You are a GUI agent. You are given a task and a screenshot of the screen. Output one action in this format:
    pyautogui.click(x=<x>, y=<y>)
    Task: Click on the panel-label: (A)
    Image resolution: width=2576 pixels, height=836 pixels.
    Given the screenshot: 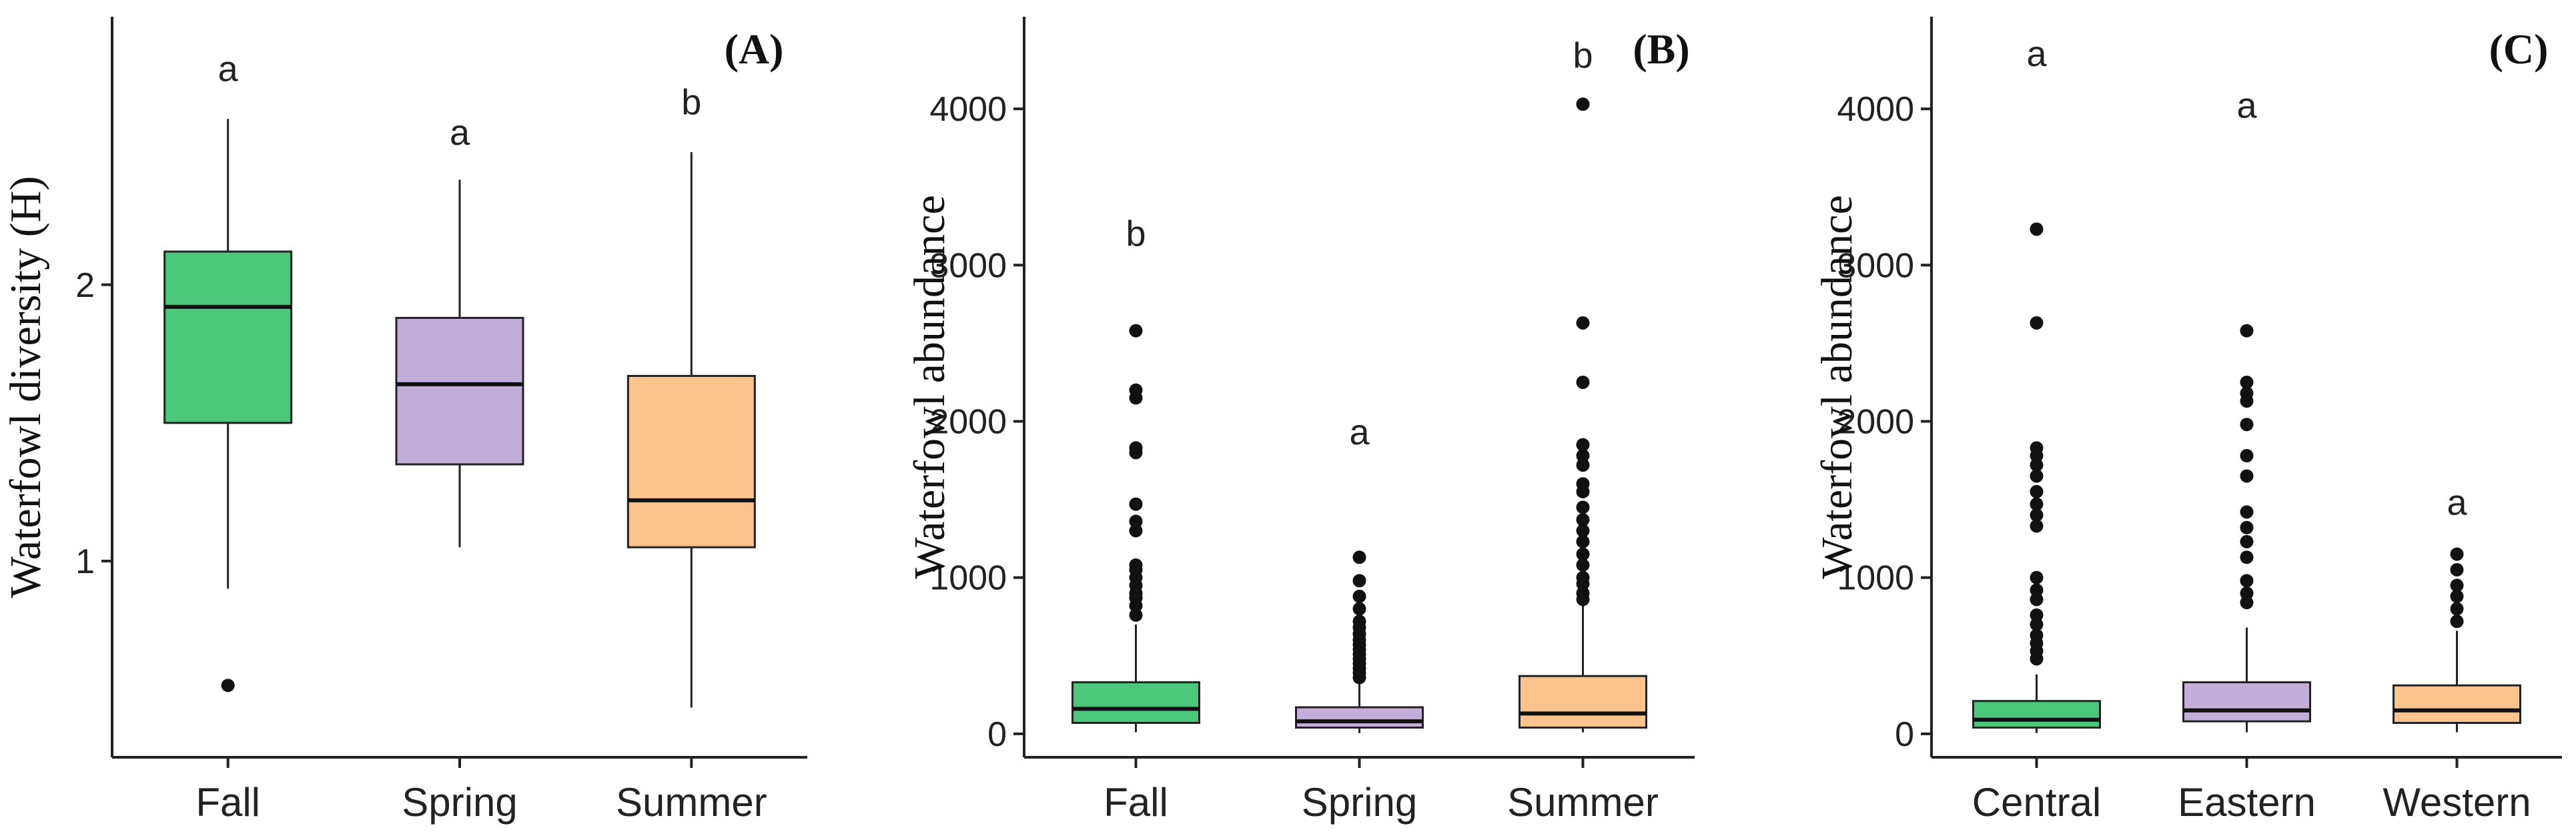 What is the action you would take?
    pyautogui.click(x=754, y=49)
    